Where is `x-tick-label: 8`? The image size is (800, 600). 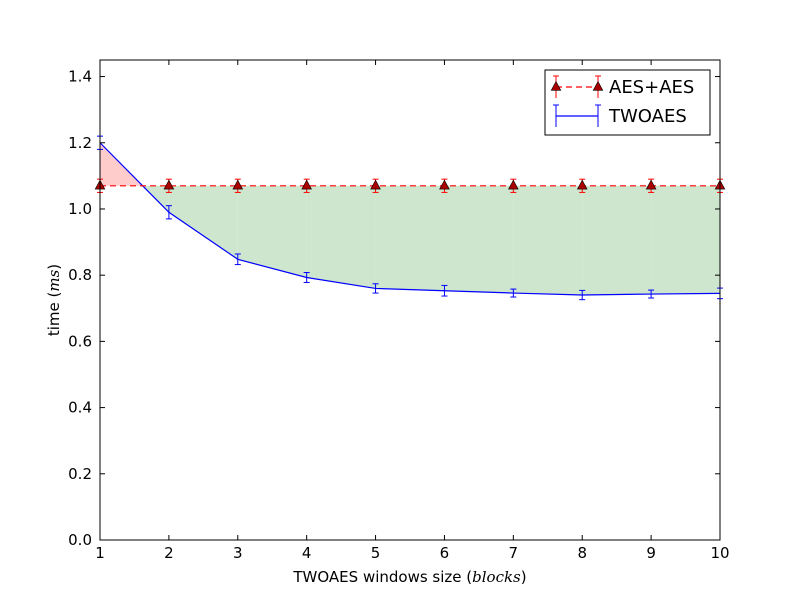
x-tick-label: 8 is located at coordinates (582, 553).